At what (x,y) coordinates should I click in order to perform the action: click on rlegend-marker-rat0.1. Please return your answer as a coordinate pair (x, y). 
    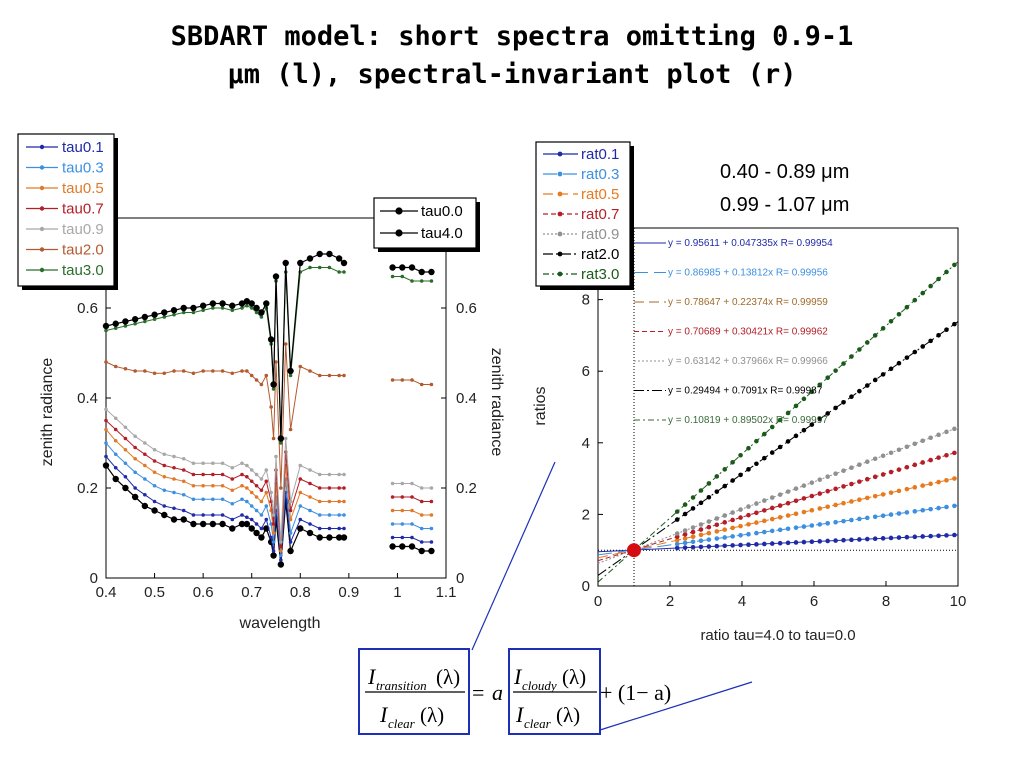
    Looking at the image, I should click on (560, 154).